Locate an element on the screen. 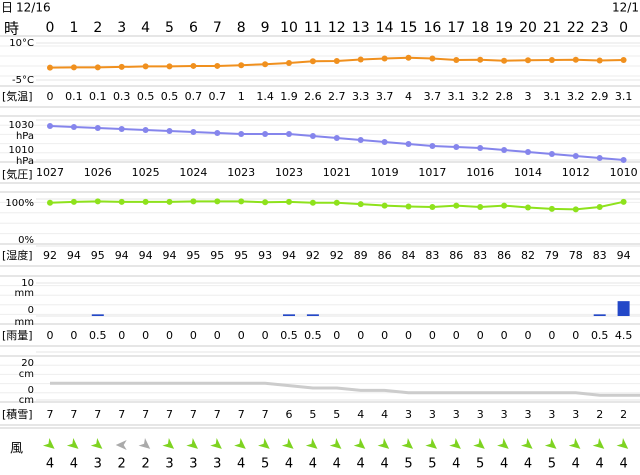 The image size is (640, 475). value-label: 0.1 is located at coordinates (74, 96).